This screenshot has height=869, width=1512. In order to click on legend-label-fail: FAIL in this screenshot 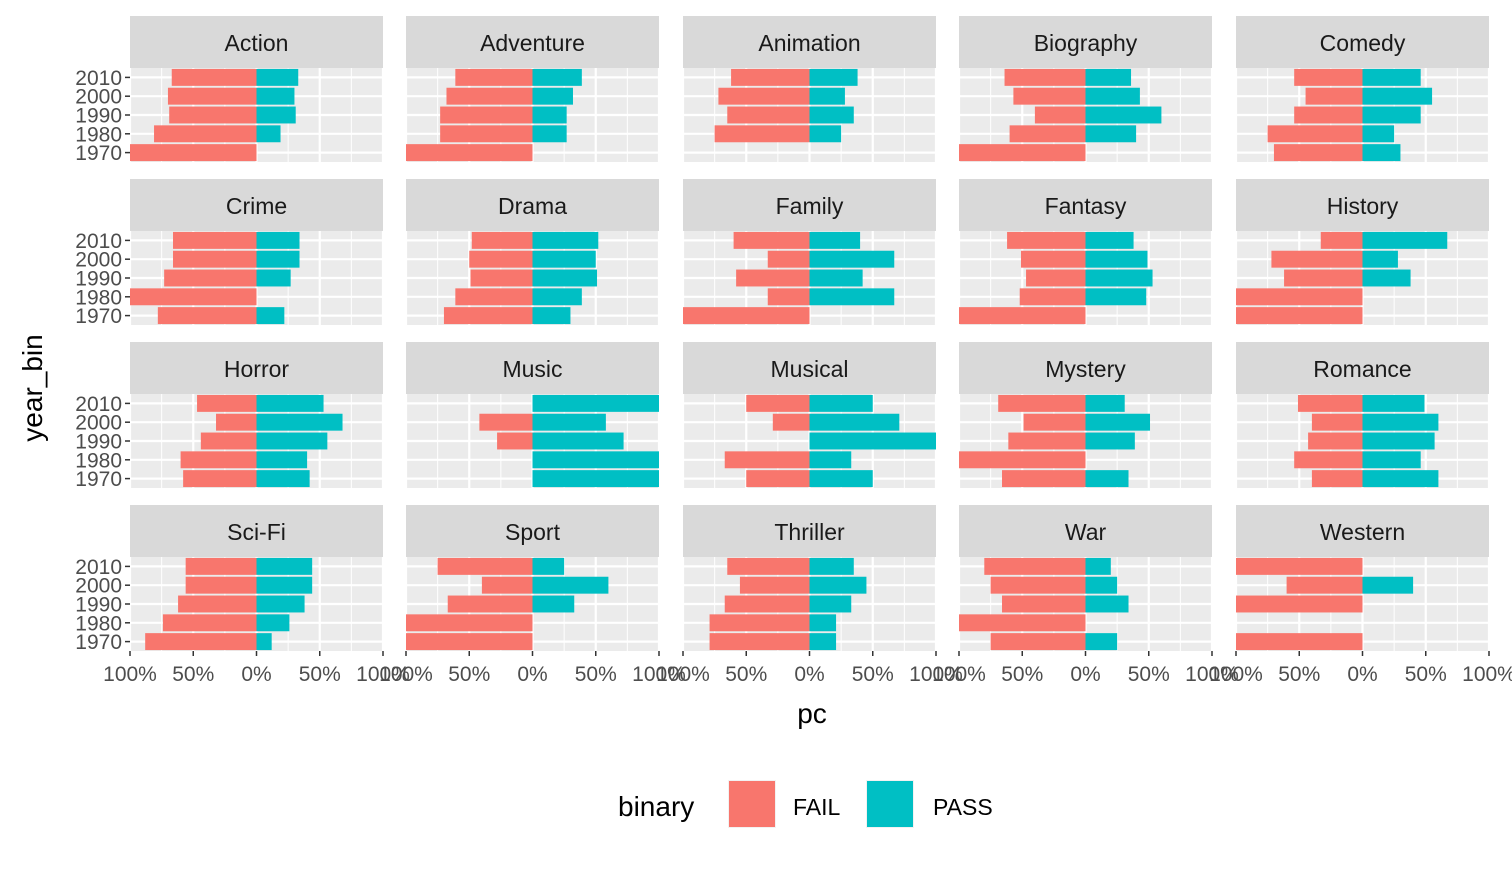, I will do `click(817, 807)`.